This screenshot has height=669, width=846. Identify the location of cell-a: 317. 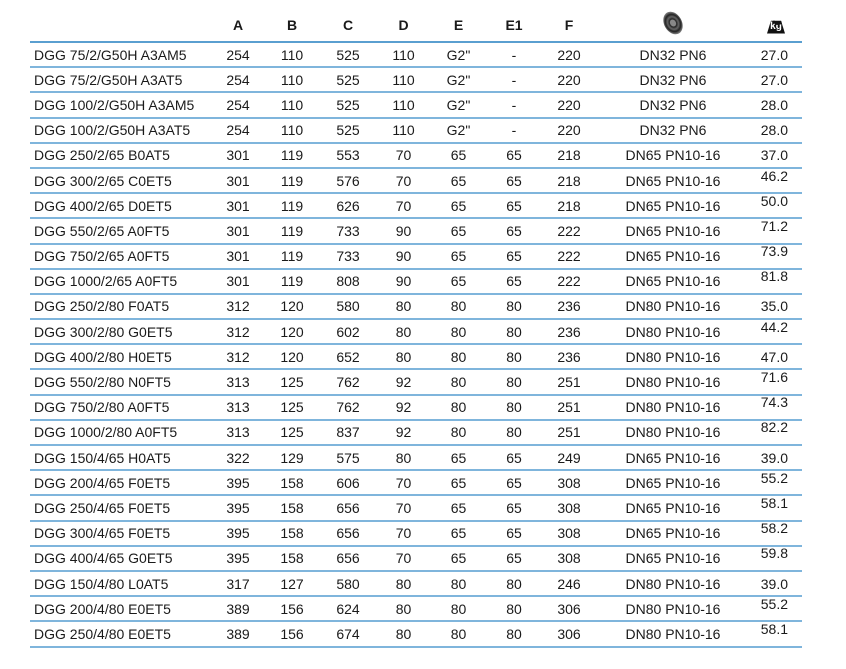
(238, 584).